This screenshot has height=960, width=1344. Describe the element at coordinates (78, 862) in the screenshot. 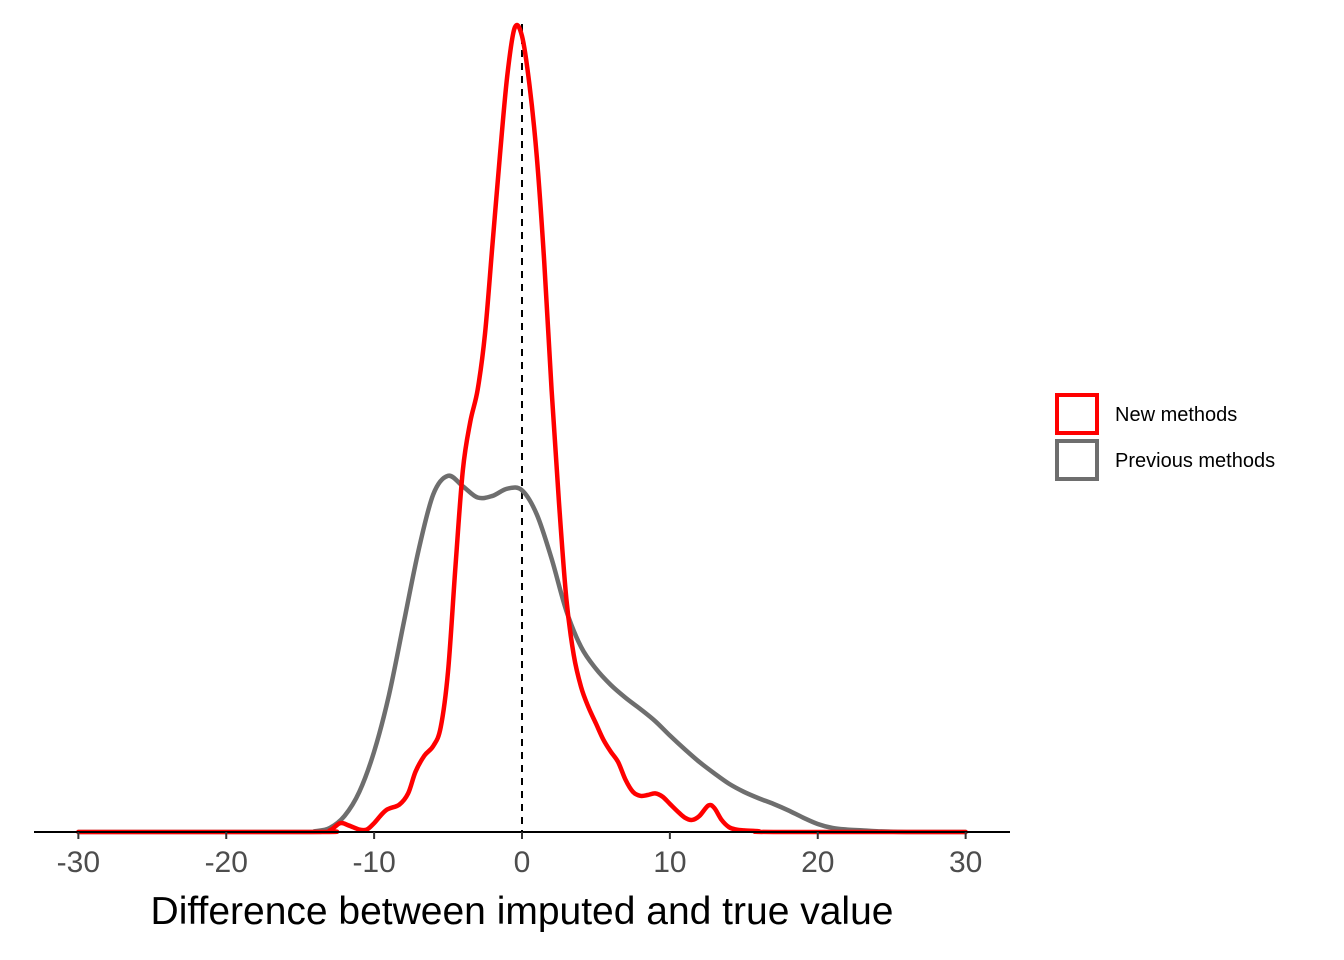

I see `x-tick-label: -30` at that location.